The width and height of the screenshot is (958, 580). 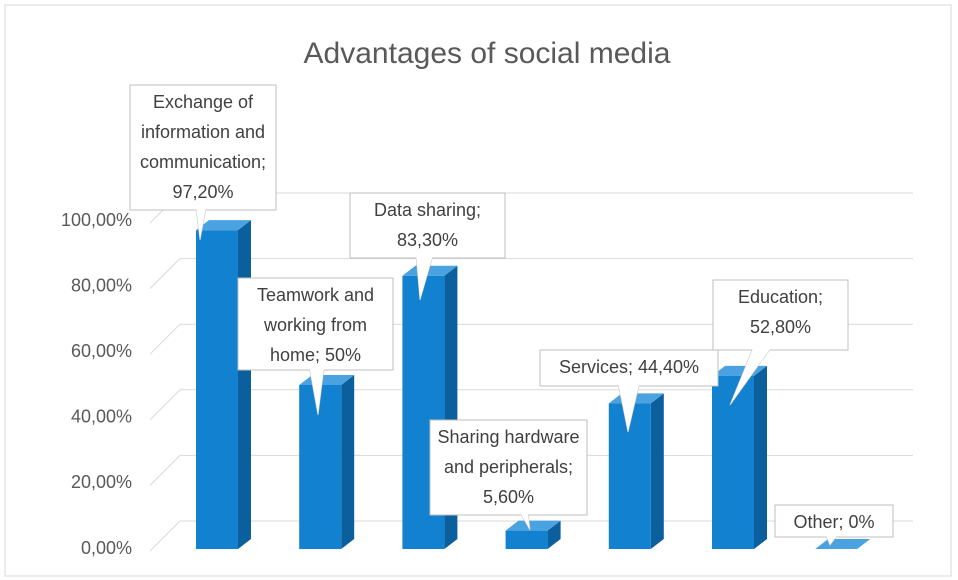 I want to click on data-label: Teamwork and working from home; 50%, so click(x=315, y=325).